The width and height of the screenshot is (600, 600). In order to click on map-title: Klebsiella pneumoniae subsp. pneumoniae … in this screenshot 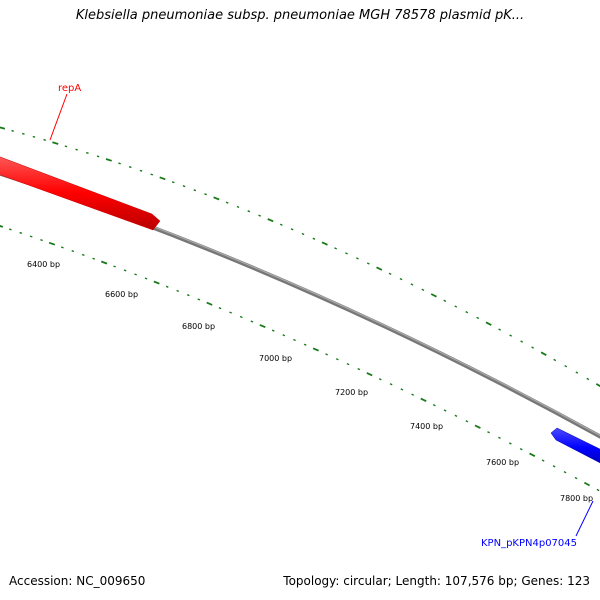, I will do `click(300, 15)`.